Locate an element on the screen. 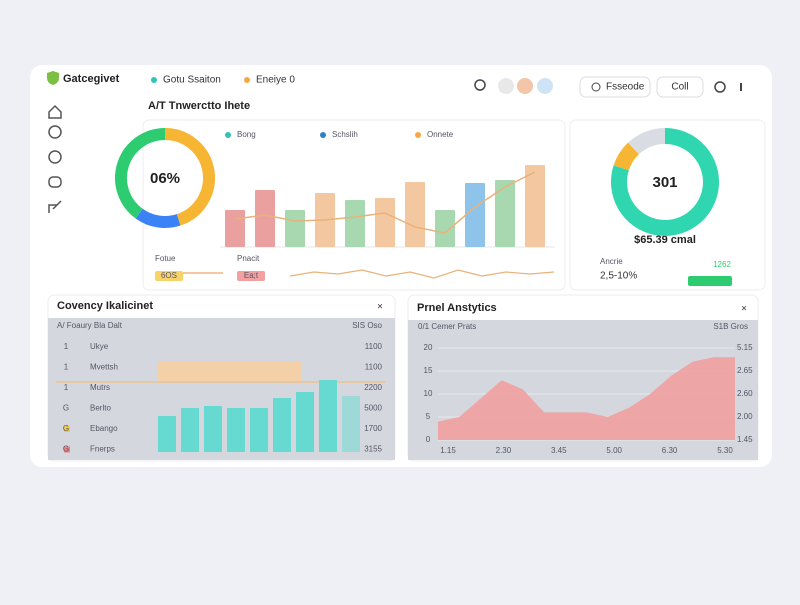 This screenshot has width=800, height=605. row-value: 5000 is located at coordinates (373, 408).